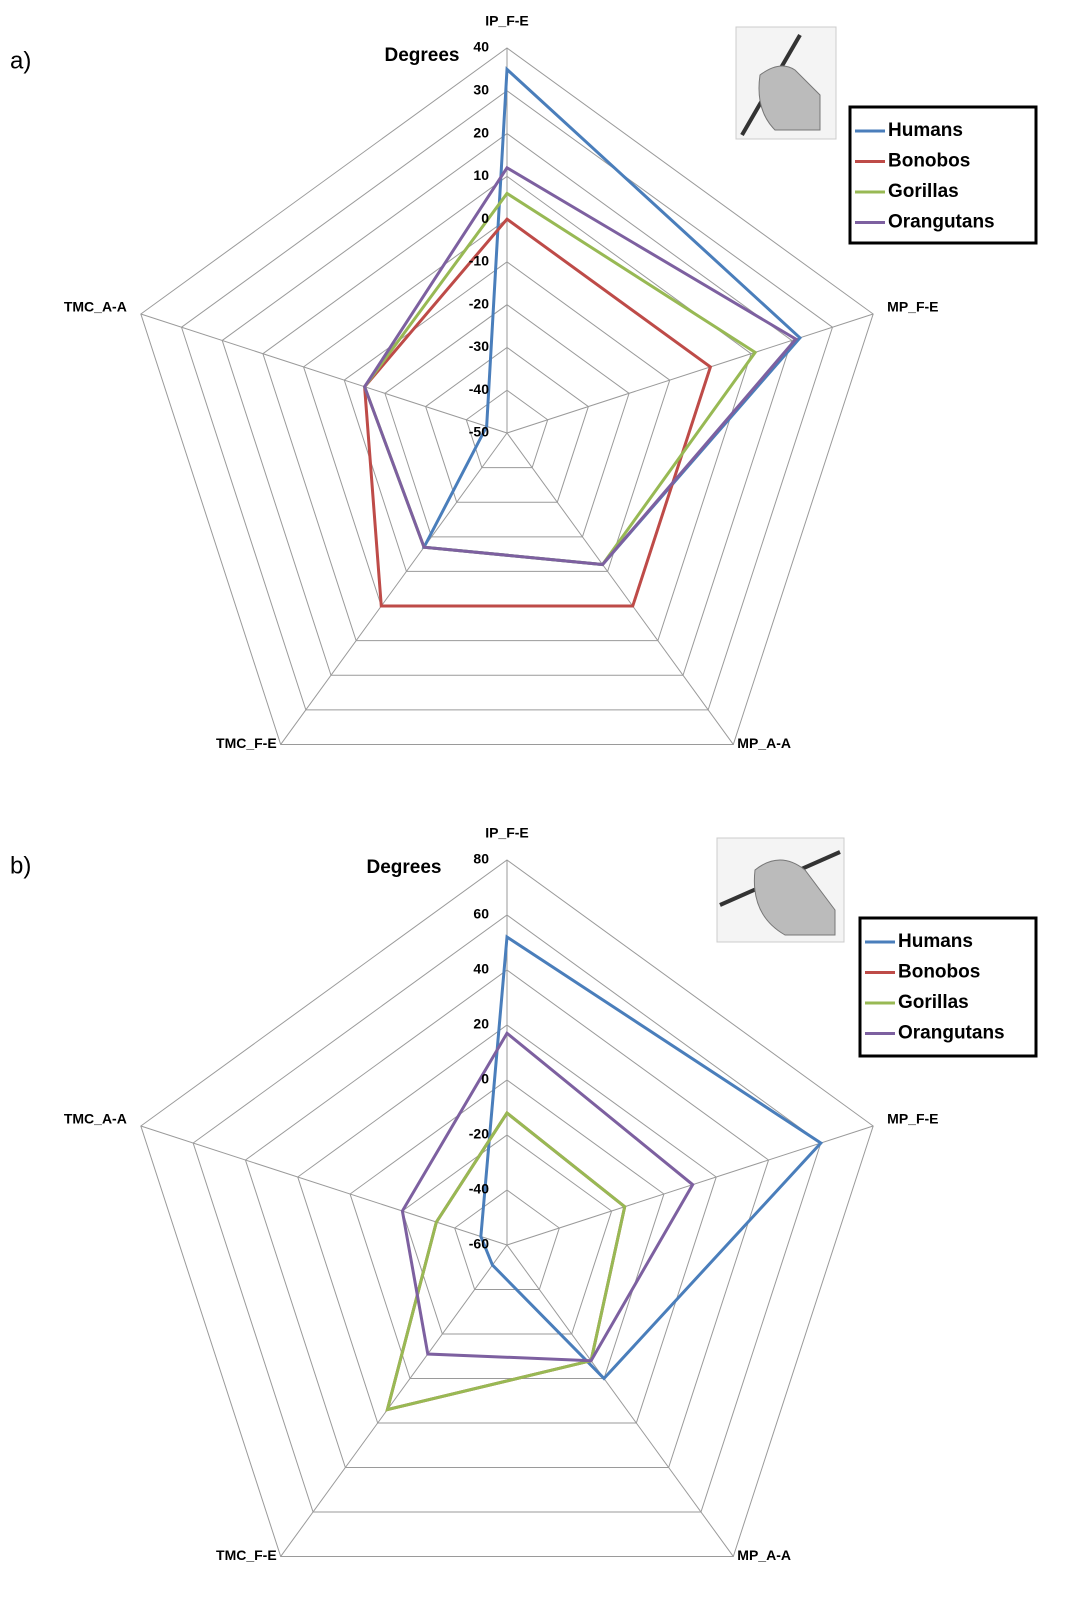  What do you see at coordinates (479, 346) in the screenshot?
I see `tick-label: -30` at bounding box center [479, 346].